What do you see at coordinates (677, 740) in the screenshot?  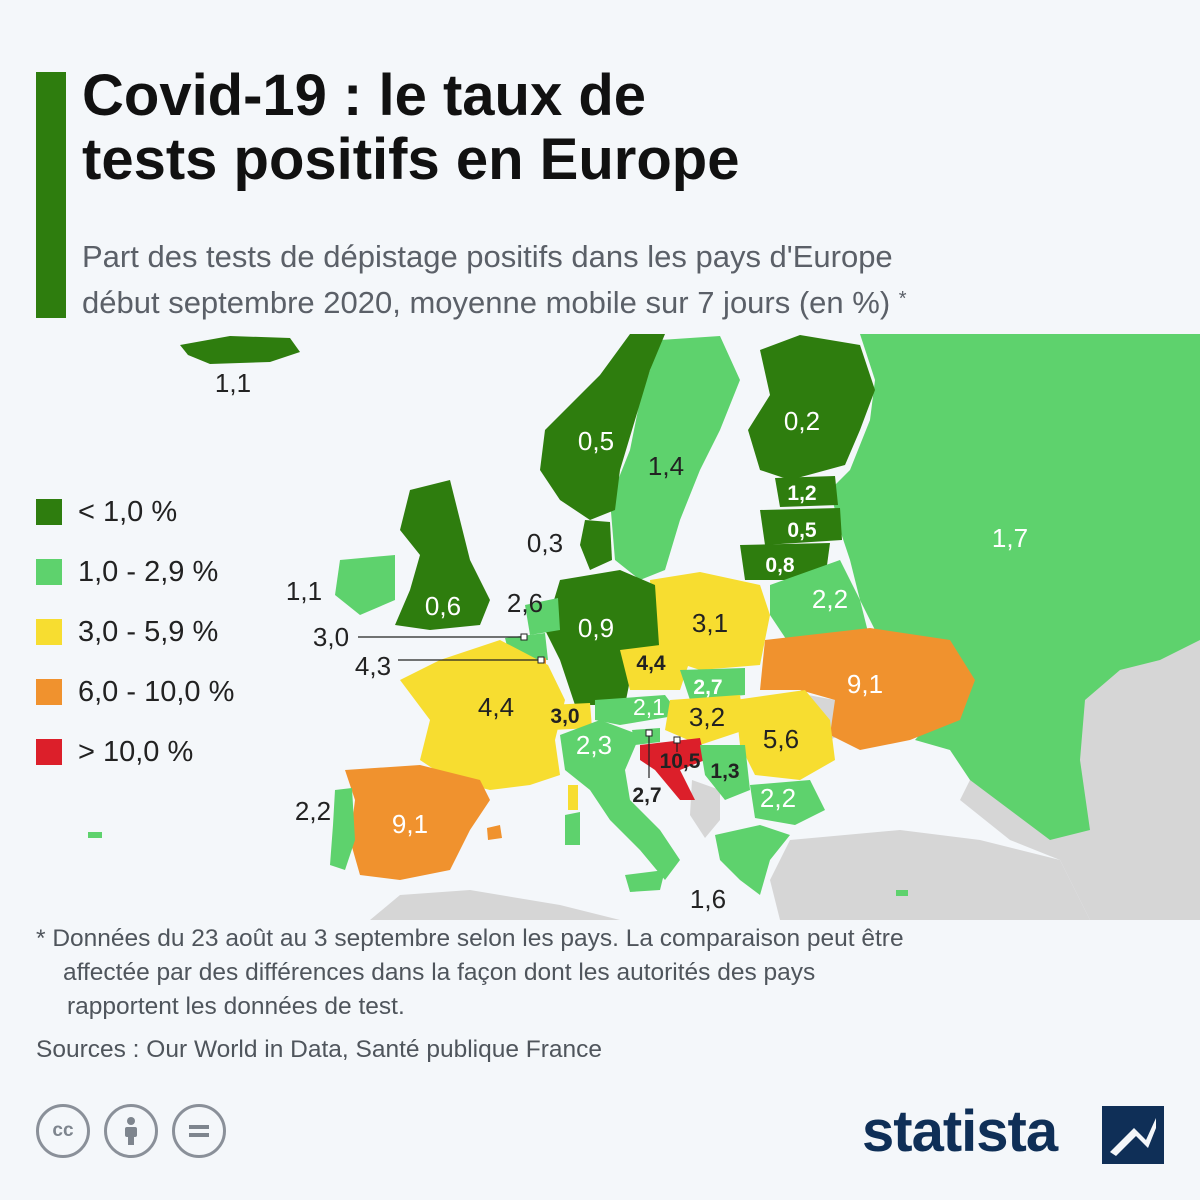 I see `marker-croatia` at bounding box center [677, 740].